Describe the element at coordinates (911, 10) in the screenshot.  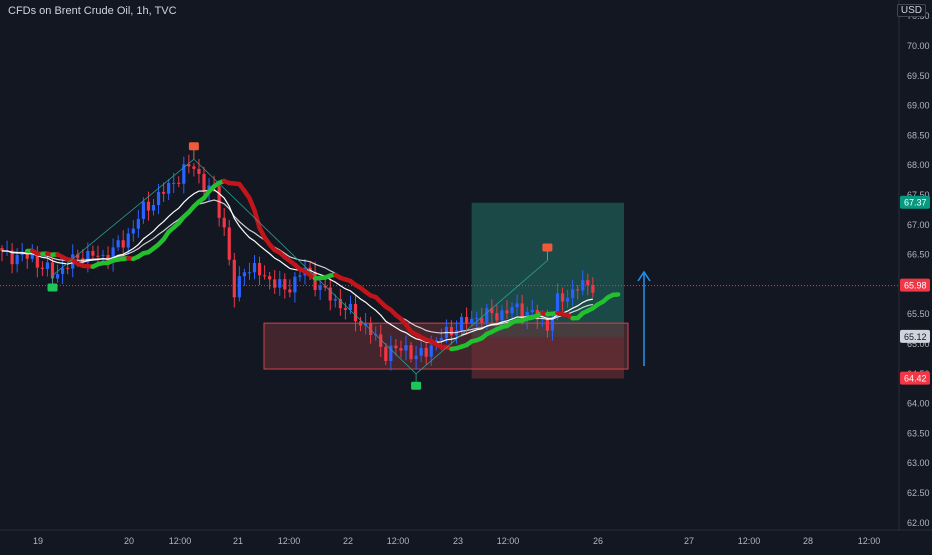
I see `currency-label: USD` at that location.